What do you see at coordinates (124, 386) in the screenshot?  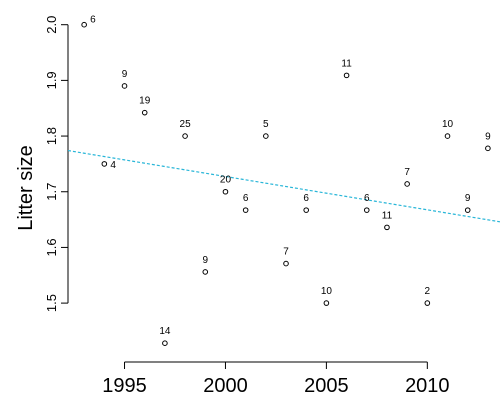 I see `x-tick-label: 1995` at bounding box center [124, 386].